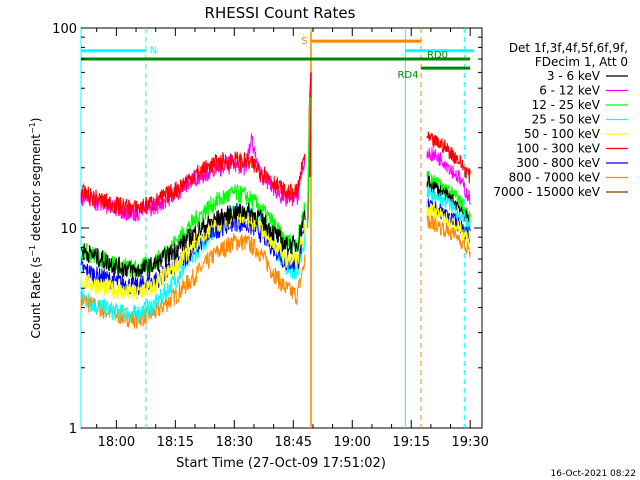 The image size is (640, 480). I want to click on generation-timestamp: 16-Oct-2021 08:22, so click(593, 474).